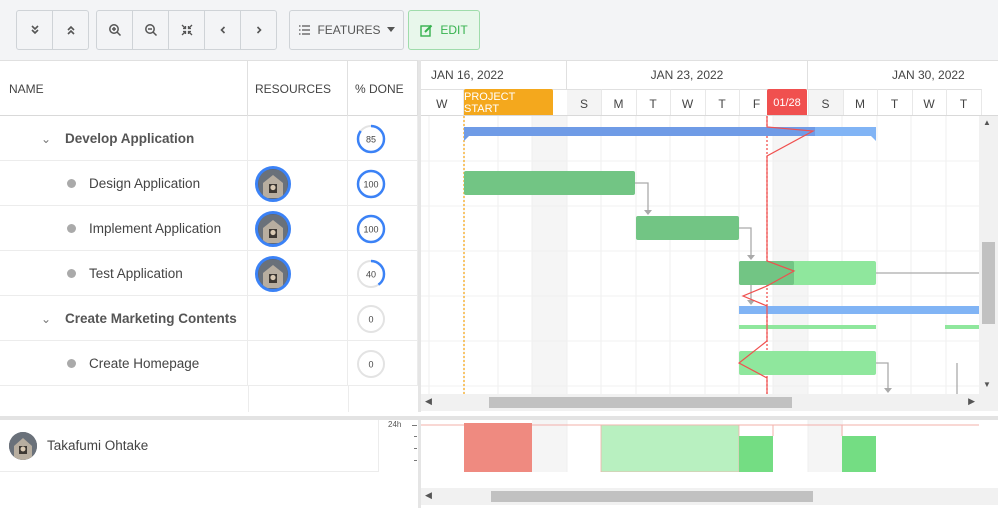  Describe the element at coordinates (98, 445) in the screenshot. I see `resource-name: Takafumi Ohtake` at that location.